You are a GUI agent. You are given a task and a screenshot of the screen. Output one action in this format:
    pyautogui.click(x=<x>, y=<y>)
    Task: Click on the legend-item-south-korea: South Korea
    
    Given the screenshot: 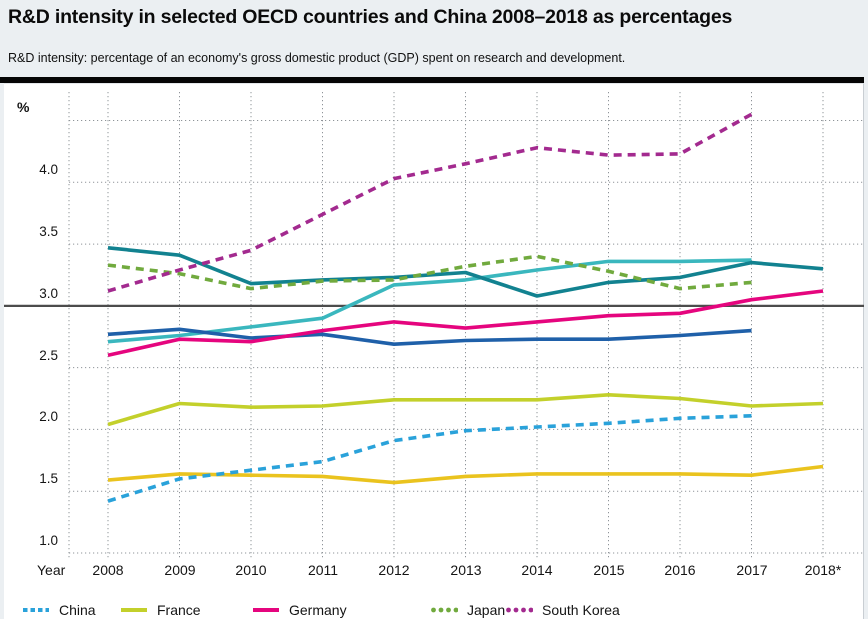 What is the action you would take?
    pyautogui.click(x=562, y=609)
    